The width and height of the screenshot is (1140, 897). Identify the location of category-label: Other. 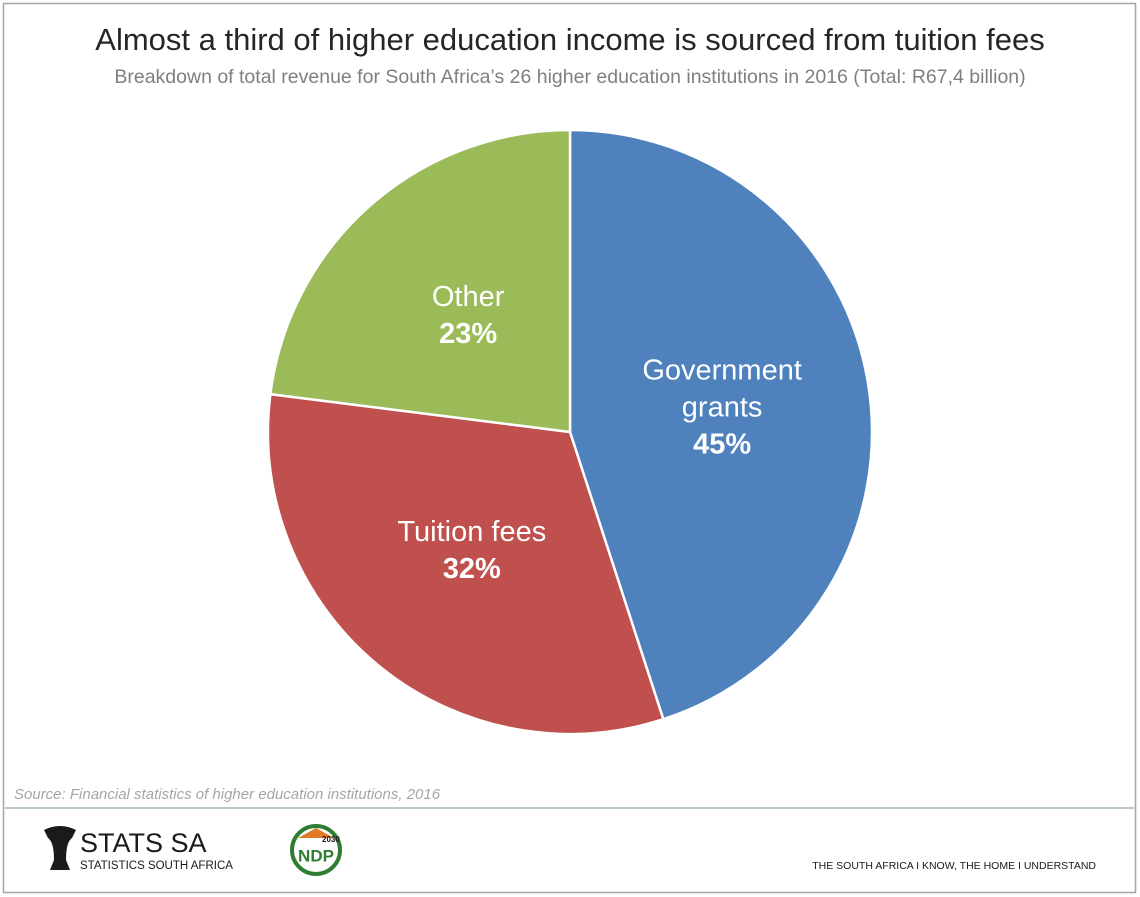
(468, 297).